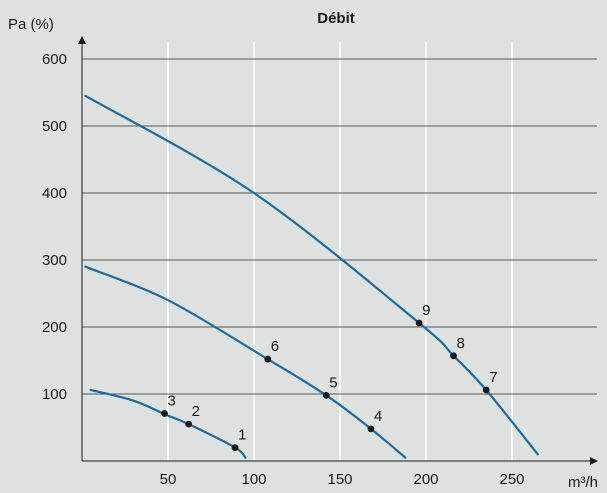  Describe the element at coordinates (168, 479) in the screenshot. I see `x-tick-label: 50` at that location.